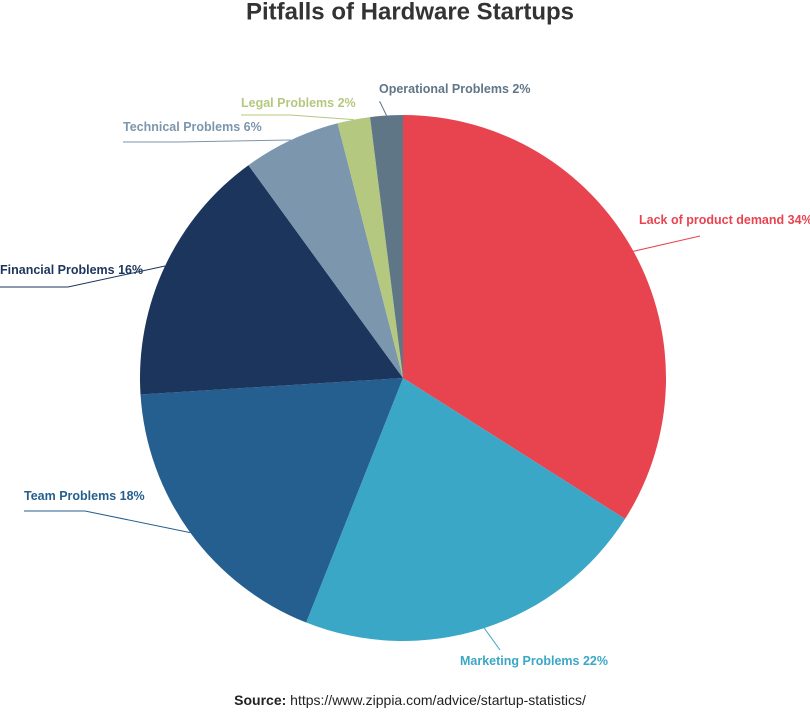 The image size is (810, 715). What do you see at coordinates (287, 103) in the screenshot?
I see `category-name: Legal Problems` at bounding box center [287, 103].